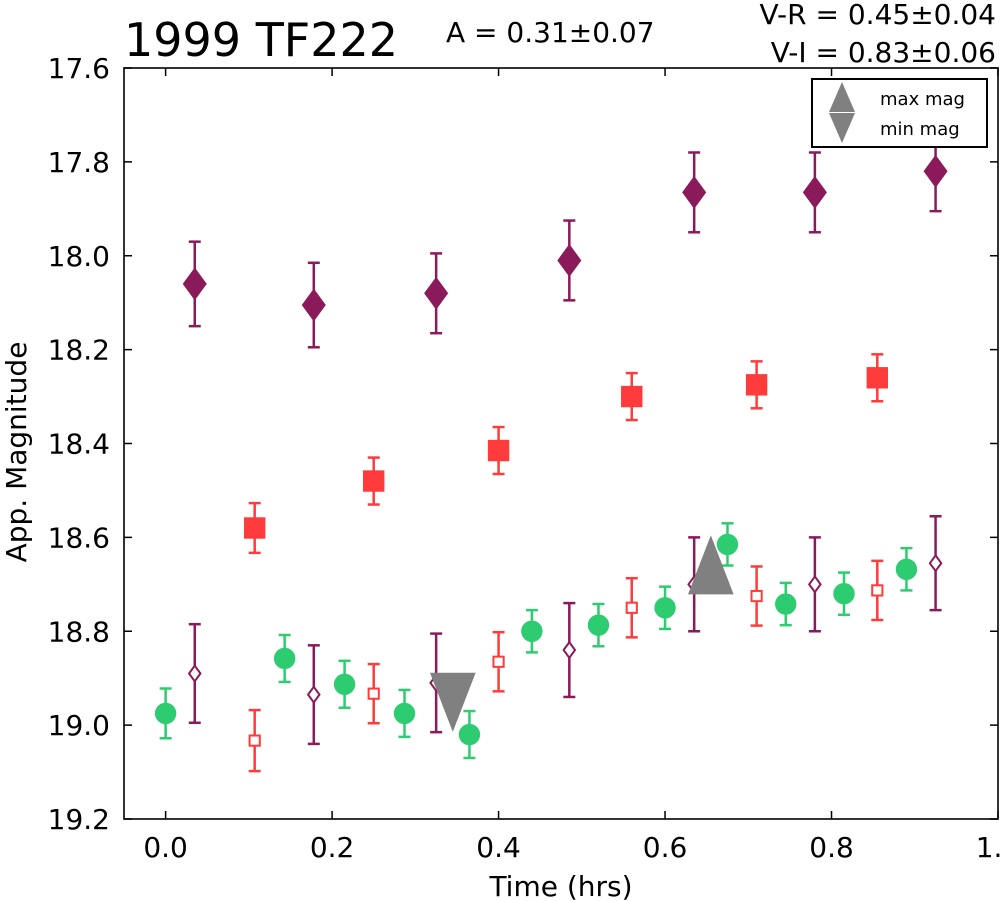 The height and width of the screenshot is (901, 1000). What do you see at coordinates (988, 847) in the screenshot?
I see `x-tick-label: 1.0` at bounding box center [988, 847].